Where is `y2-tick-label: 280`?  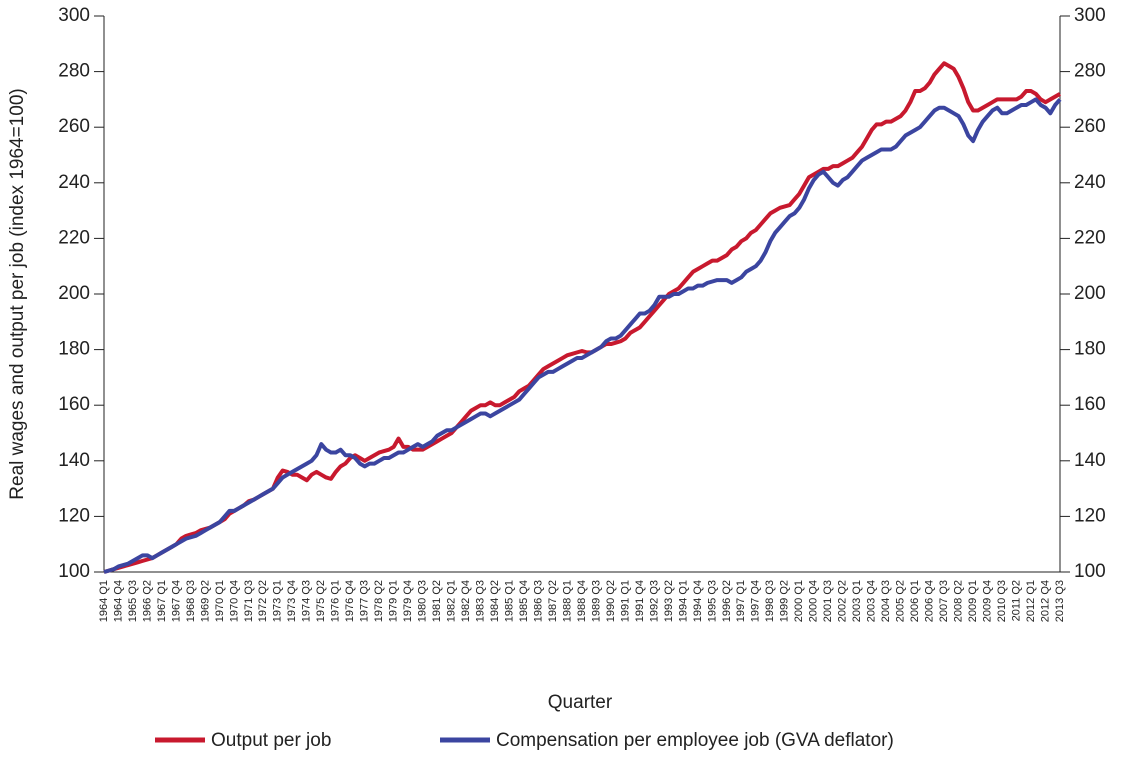
y2-tick-label: 280 is located at coordinates (1090, 71).